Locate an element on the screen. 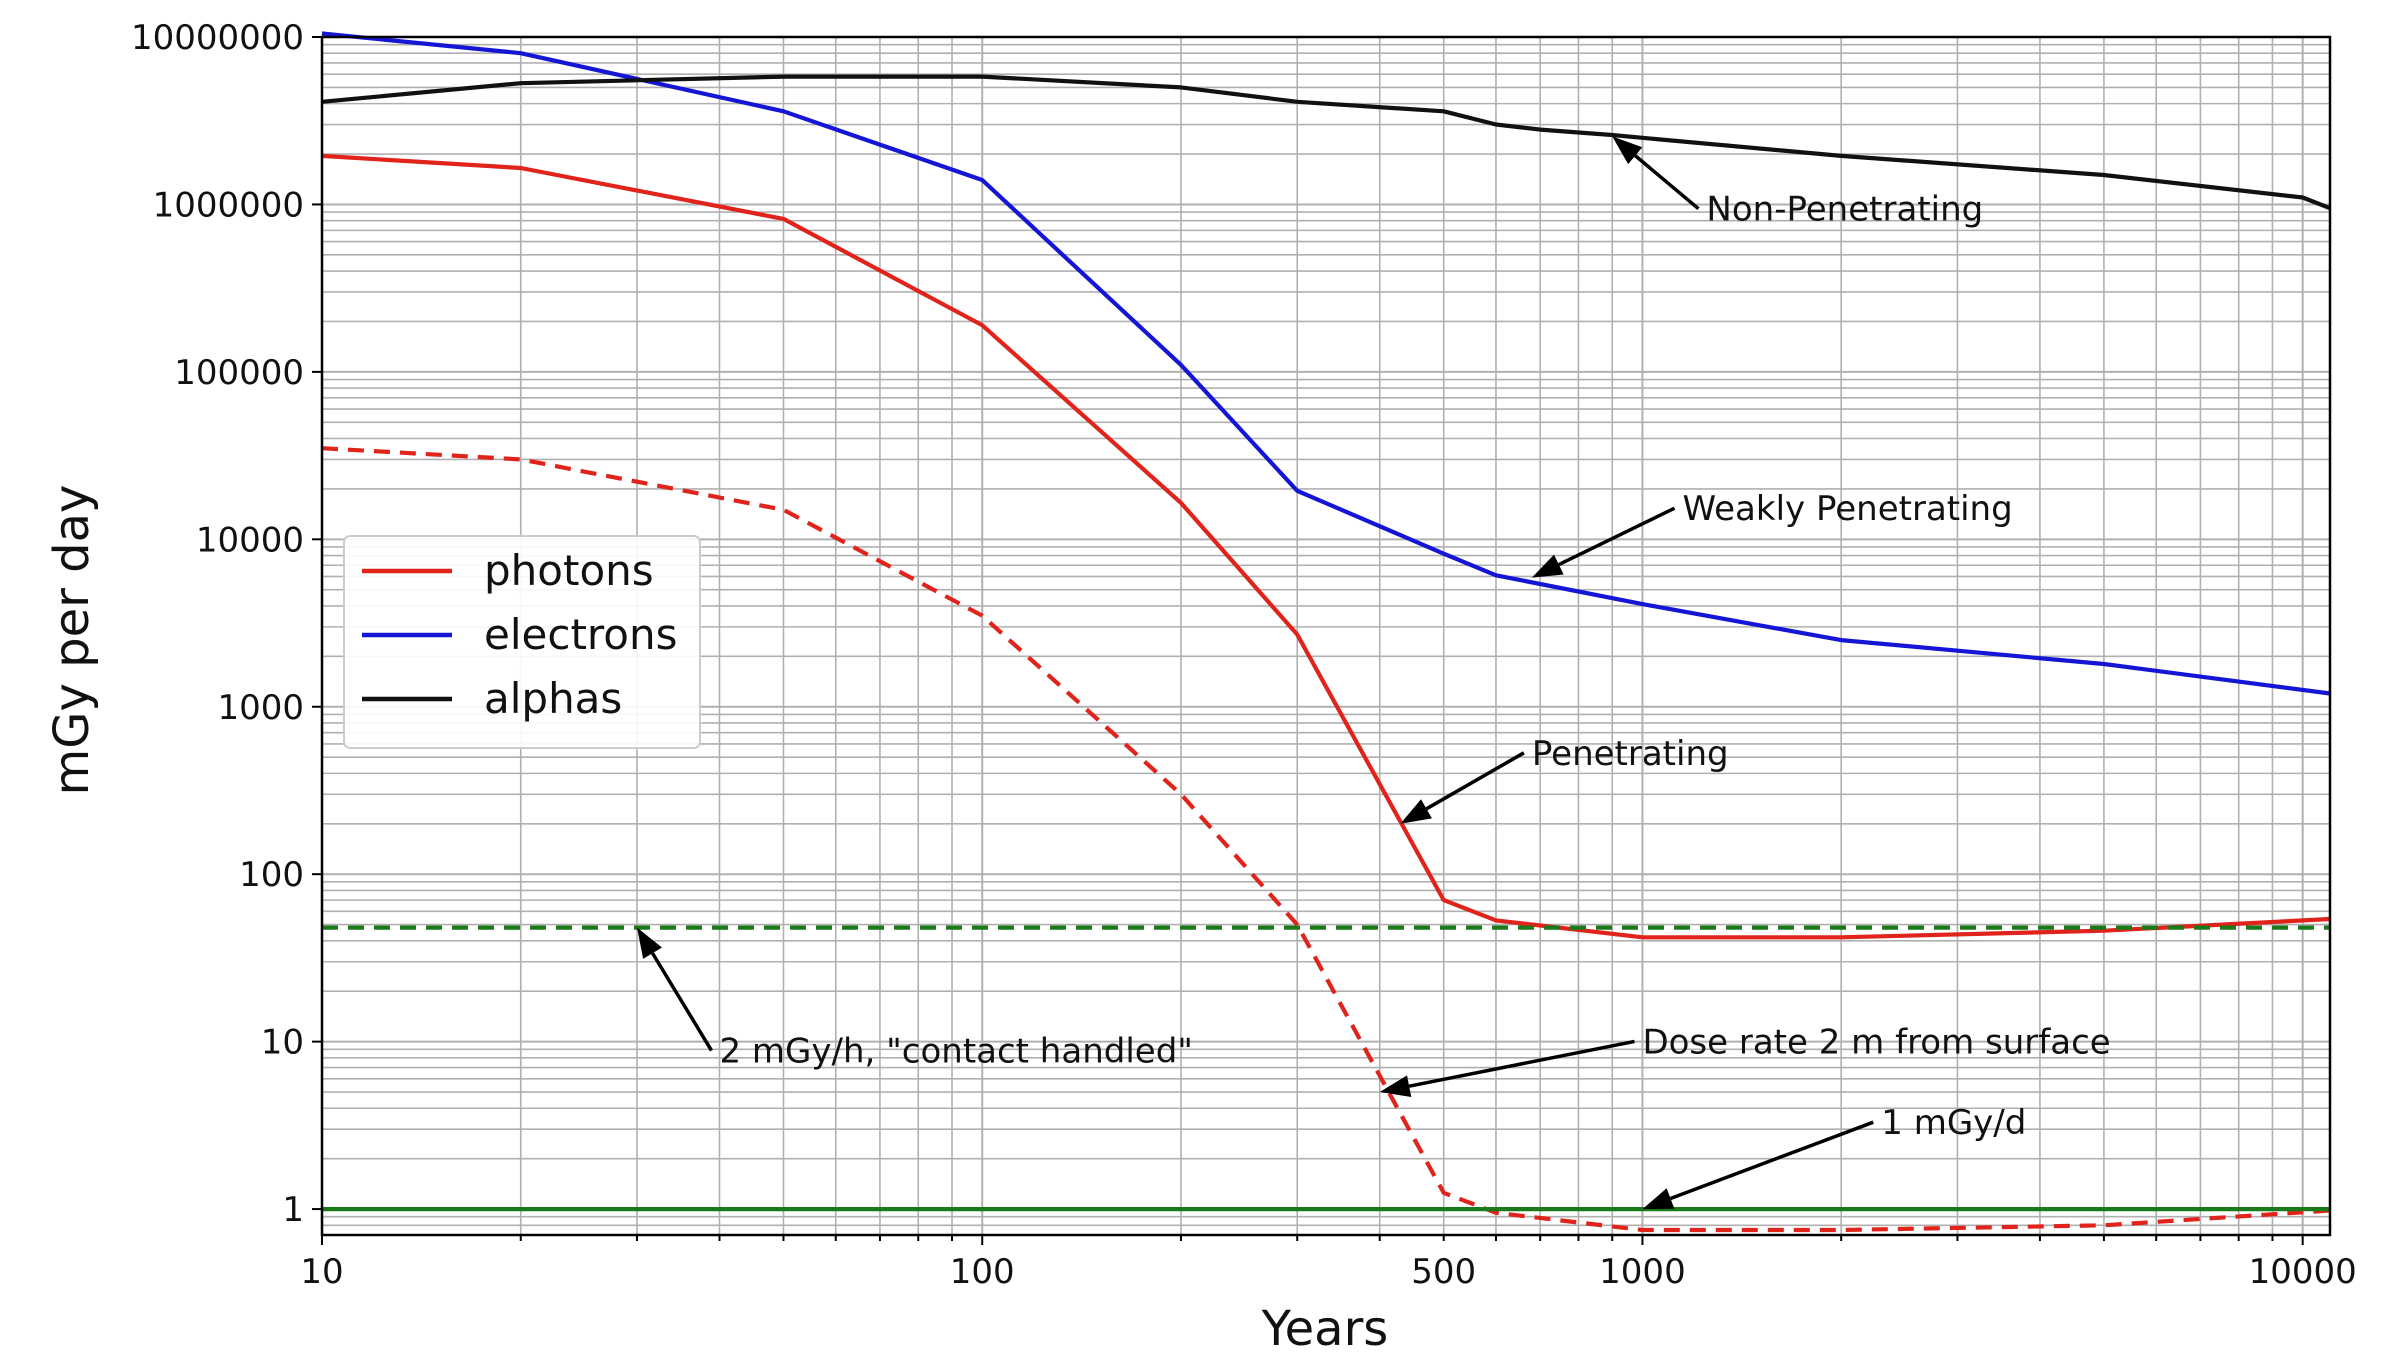 This screenshot has width=2392, height=1368. annotation: Dose rate 2 m from surface is located at coordinates (1745, 1059).